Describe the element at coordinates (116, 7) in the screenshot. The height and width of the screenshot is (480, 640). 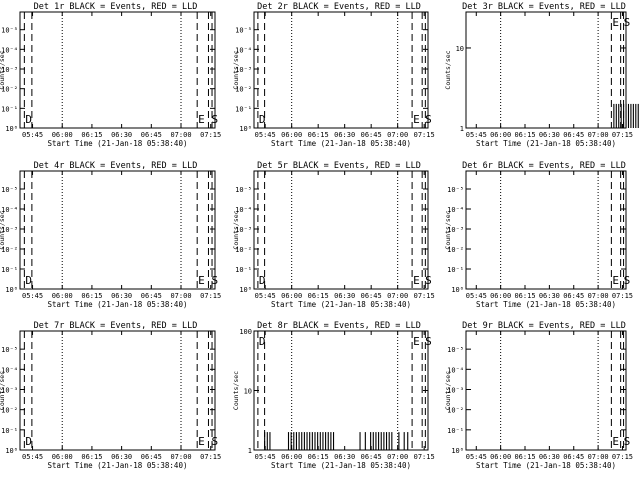
I see `panel-title: Det 1r BLACK = Events, RED = LLD` at that location.